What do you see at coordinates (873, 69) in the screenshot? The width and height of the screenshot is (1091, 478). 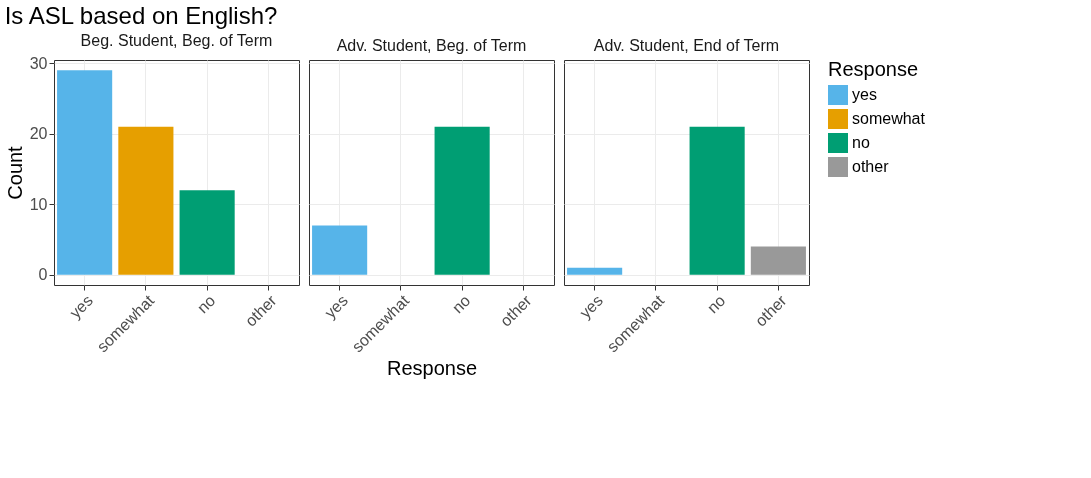 I see `legend-title: Response` at bounding box center [873, 69].